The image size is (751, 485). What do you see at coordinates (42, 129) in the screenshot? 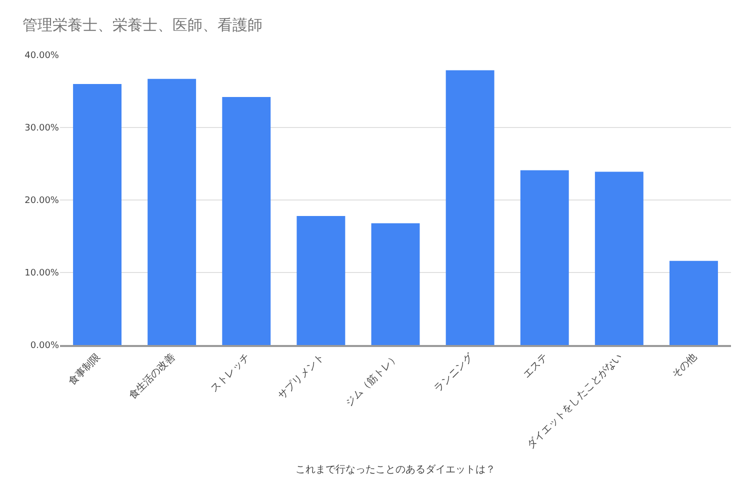
I see `y-tick-label: 30.00%` at bounding box center [42, 129].